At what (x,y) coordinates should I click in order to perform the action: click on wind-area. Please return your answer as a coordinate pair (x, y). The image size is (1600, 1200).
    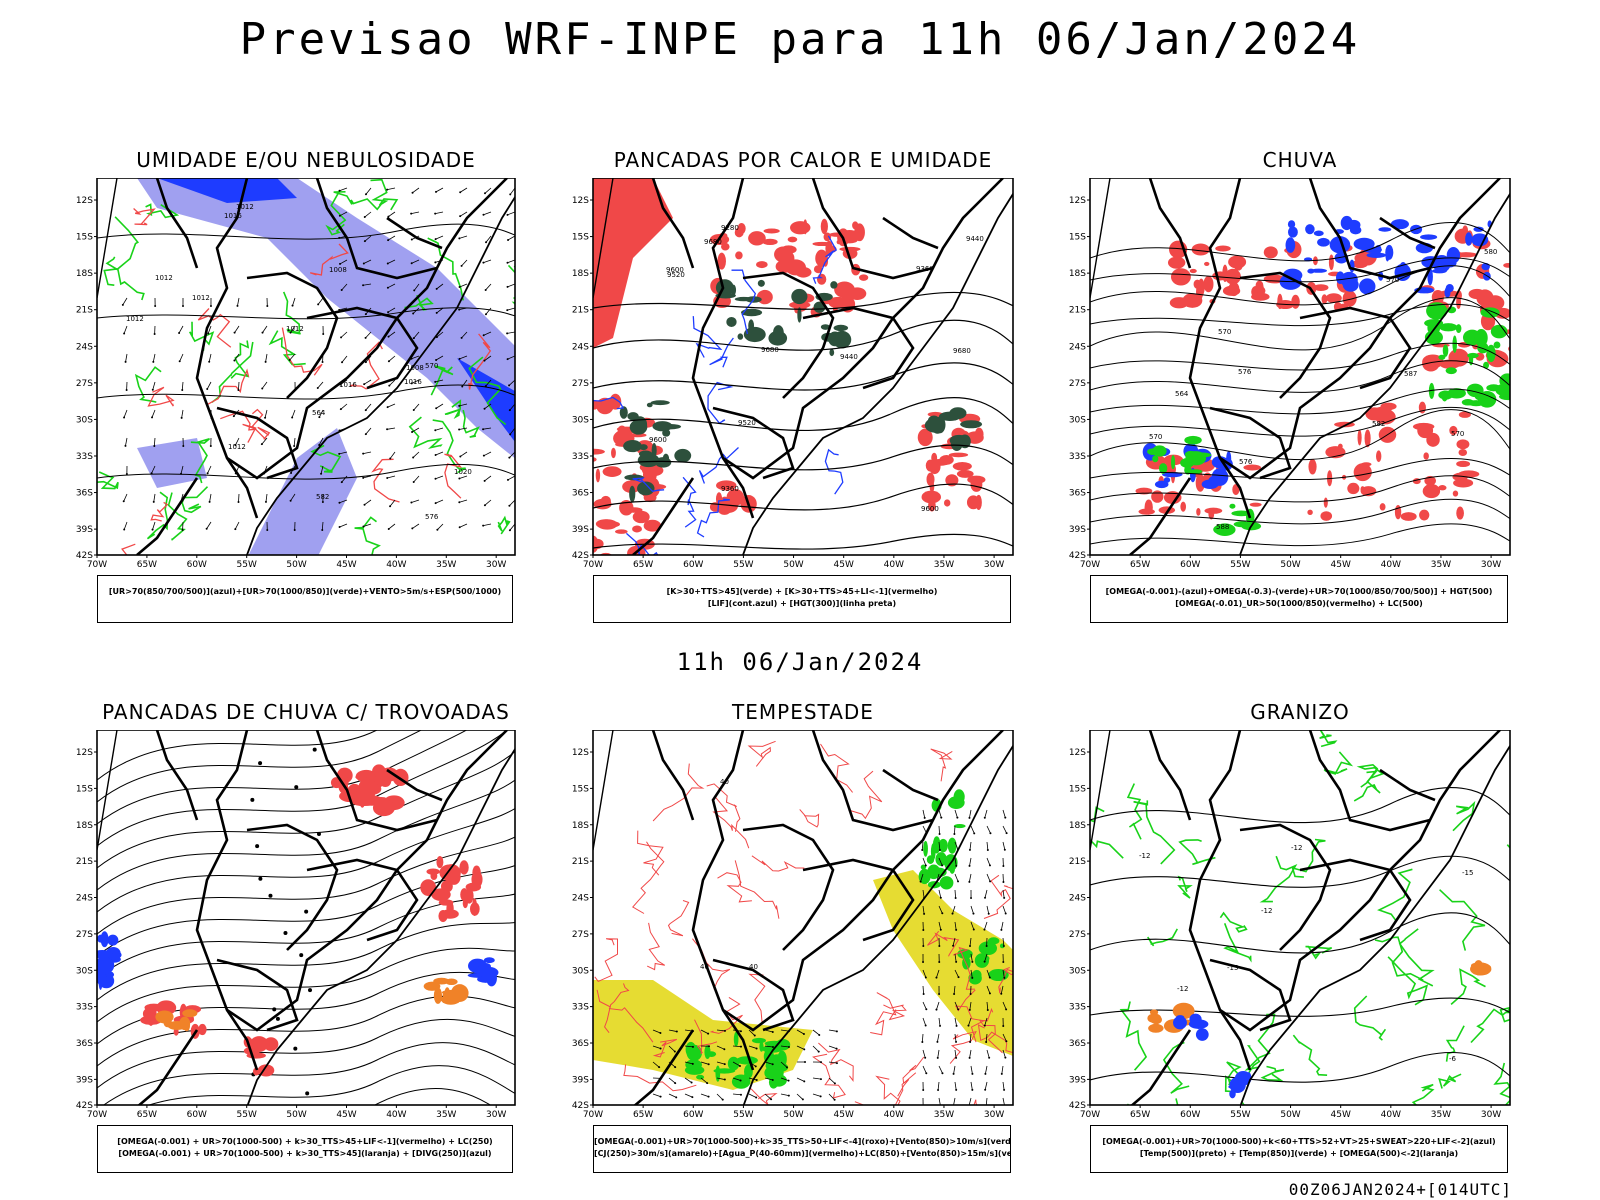
    Looking at the image, I should click on (923, 867).